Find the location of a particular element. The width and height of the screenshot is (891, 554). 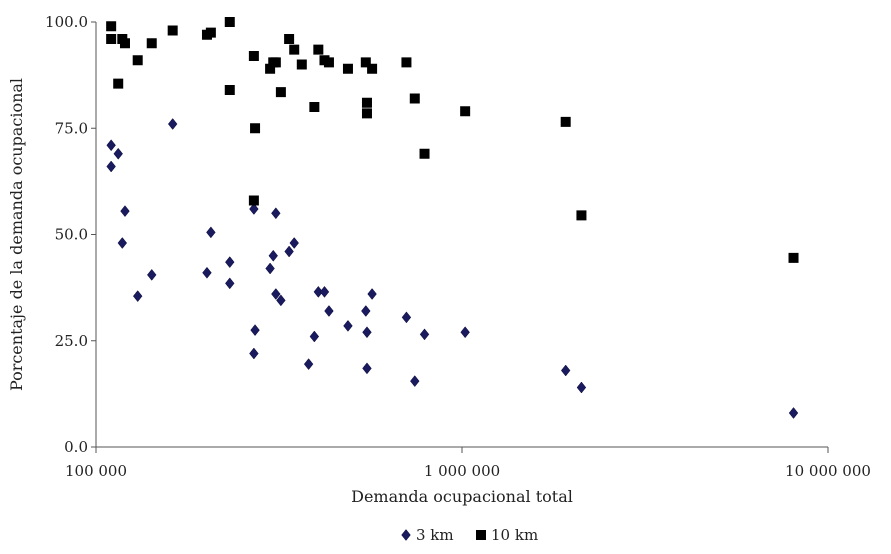

y-tick-label: 75.0 is located at coordinates (71, 128).